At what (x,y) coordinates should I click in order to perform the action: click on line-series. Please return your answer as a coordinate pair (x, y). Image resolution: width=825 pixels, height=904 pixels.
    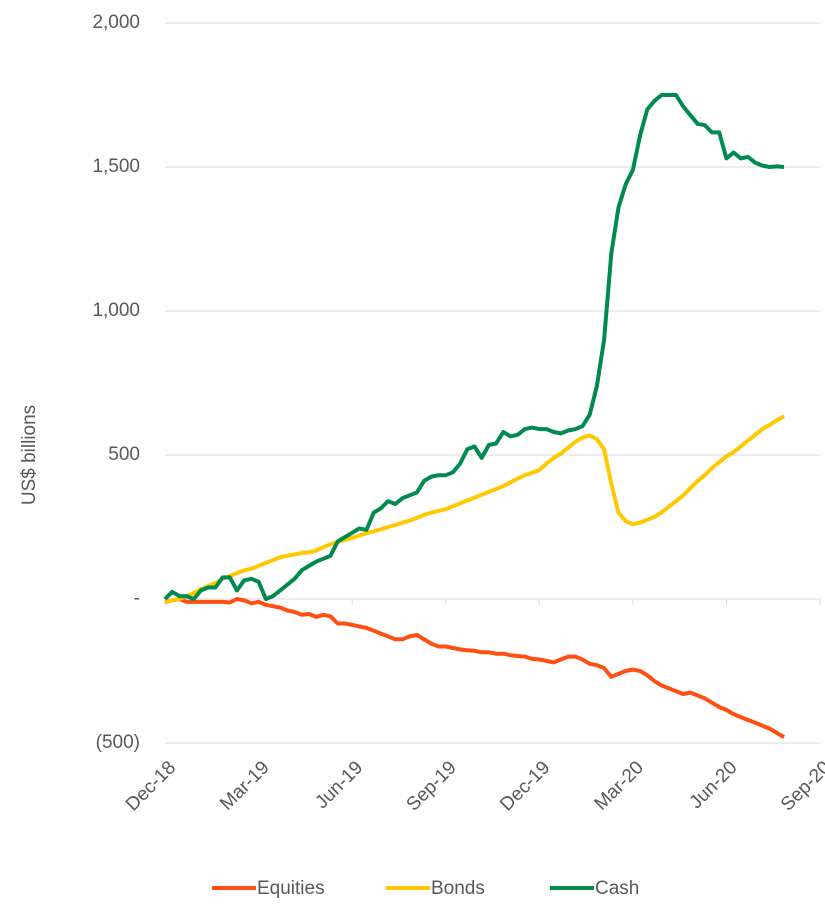
    Looking at the image, I should click on (475, 668).